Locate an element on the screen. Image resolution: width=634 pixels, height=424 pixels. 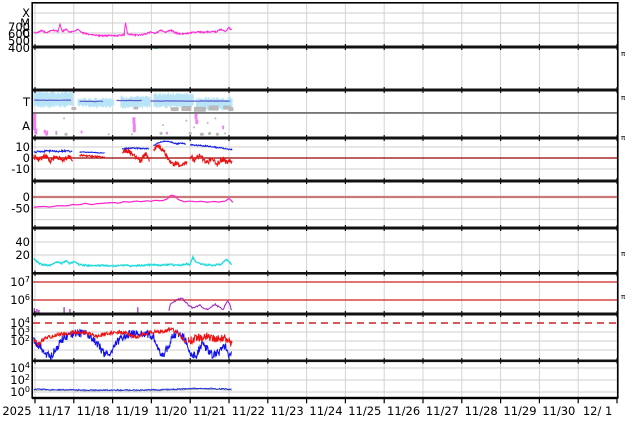
axis-tick-label: 104 is located at coordinates (20, 368).